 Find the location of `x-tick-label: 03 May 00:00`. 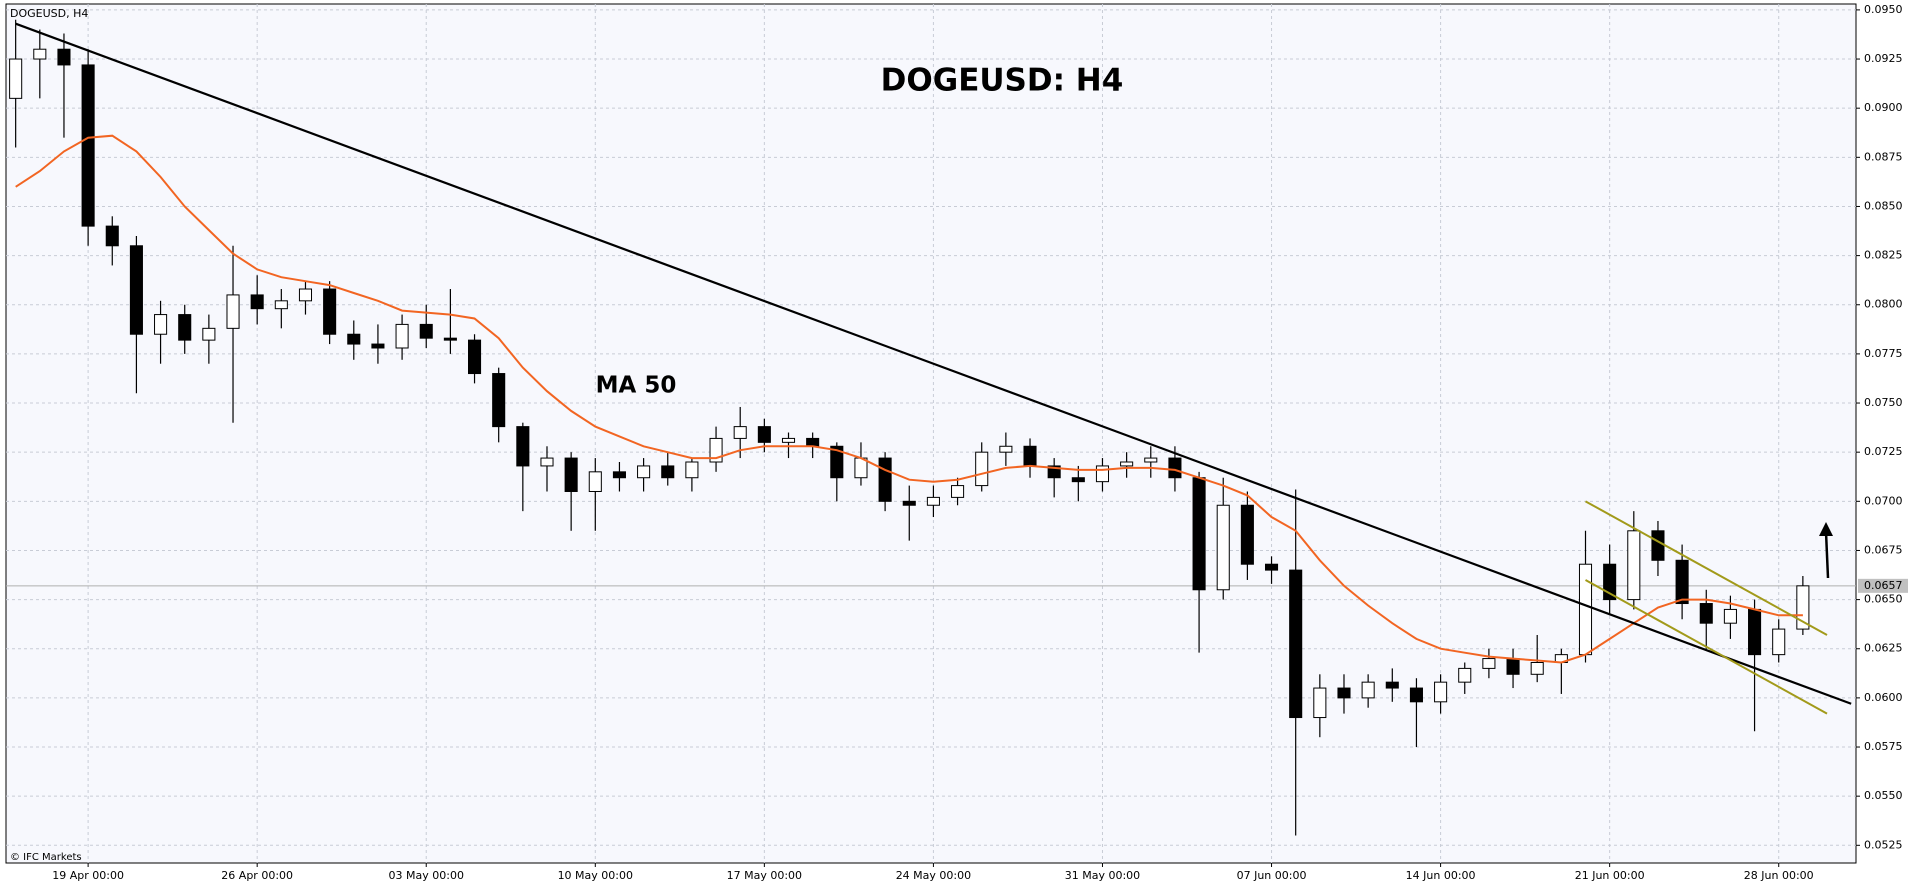

x-tick-label: 03 May 00:00 is located at coordinates (426, 875).